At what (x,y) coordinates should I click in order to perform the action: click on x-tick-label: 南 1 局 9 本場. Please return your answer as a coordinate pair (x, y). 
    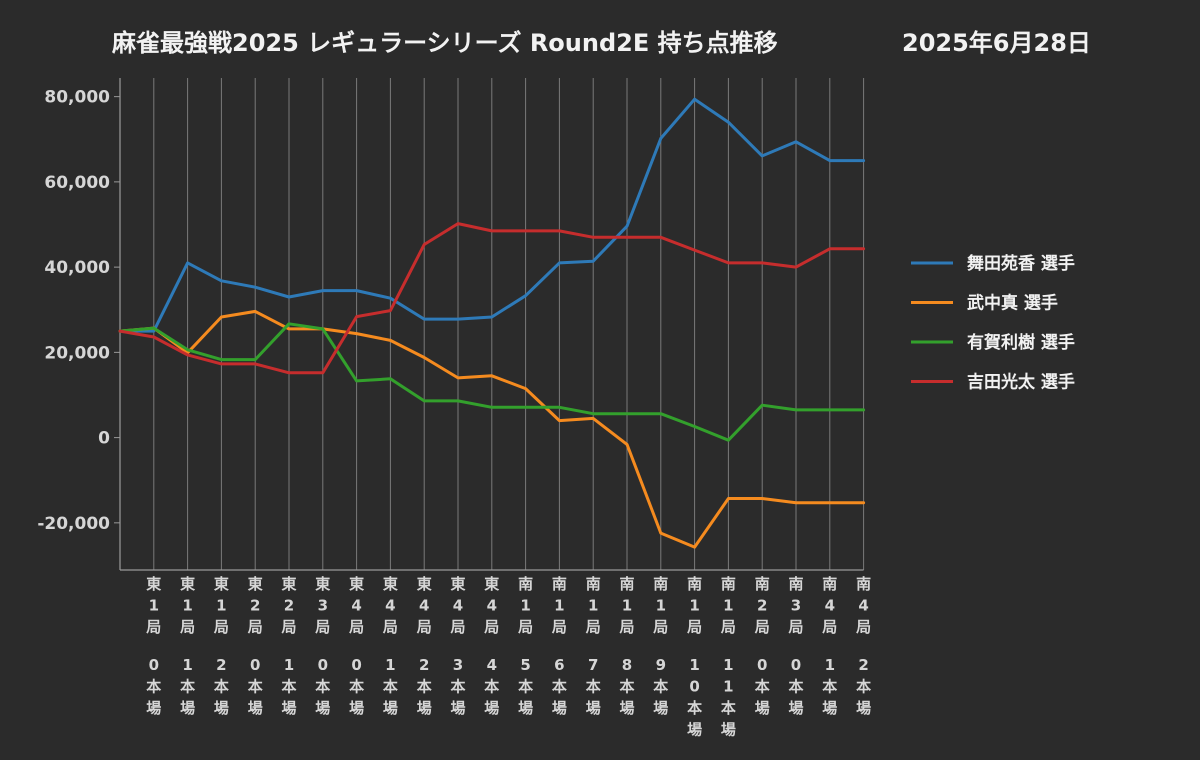
    Looking at the image, I should click on (660, 646).